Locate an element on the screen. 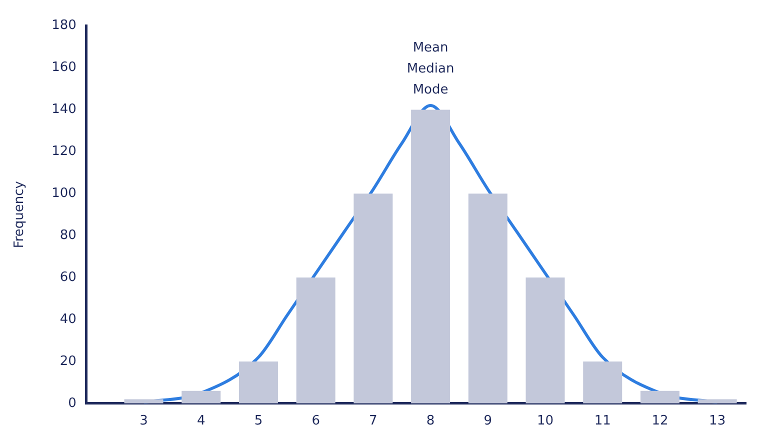  y-axis-title: Frequency is located at coordinates (20, 214).